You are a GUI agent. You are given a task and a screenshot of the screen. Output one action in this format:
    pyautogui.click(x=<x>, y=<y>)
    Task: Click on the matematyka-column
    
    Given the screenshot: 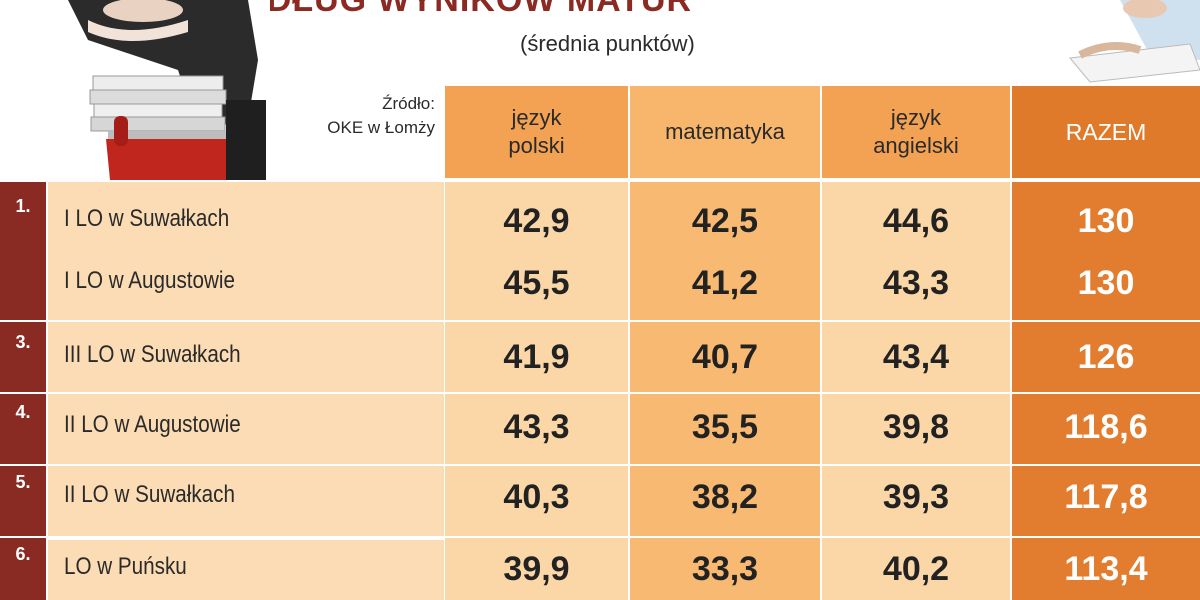 What is the action you would take?
    pyautogui.click(x=725, y=390)
    